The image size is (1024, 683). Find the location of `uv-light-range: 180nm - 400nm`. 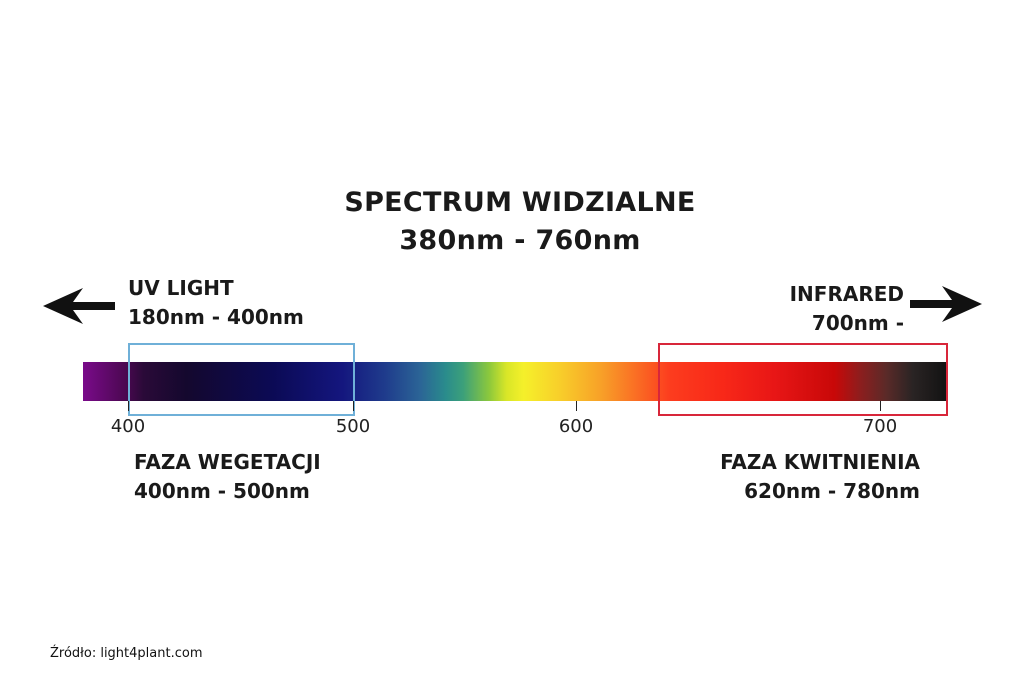

uv-light-range: 180nm - 400nm is located at coordinates (216, 317).